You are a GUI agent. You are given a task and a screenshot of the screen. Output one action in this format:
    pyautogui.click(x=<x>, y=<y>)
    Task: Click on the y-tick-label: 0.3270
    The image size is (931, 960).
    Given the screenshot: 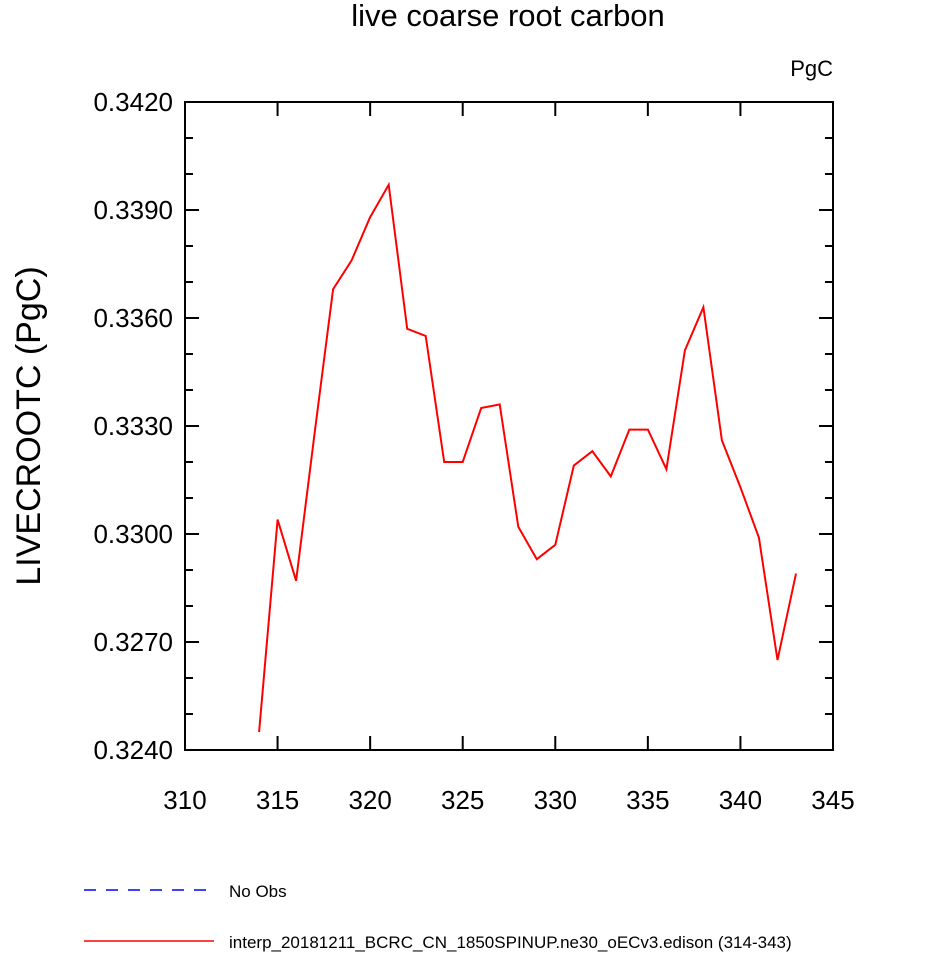 What is the action you would take?
    pyautogui.click(x=133, y=642)
    